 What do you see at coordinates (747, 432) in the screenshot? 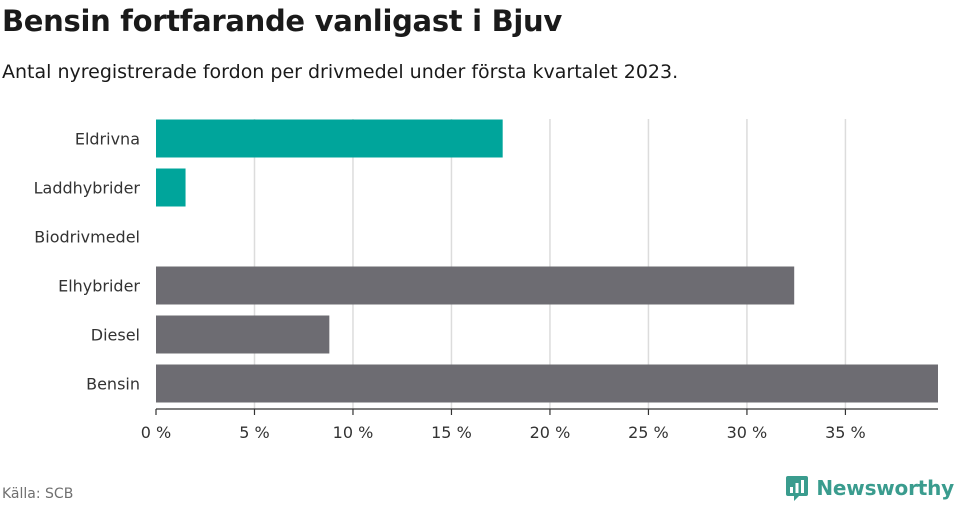
I see `x-tick-label: 30 %` at bounding box center [747, 432].